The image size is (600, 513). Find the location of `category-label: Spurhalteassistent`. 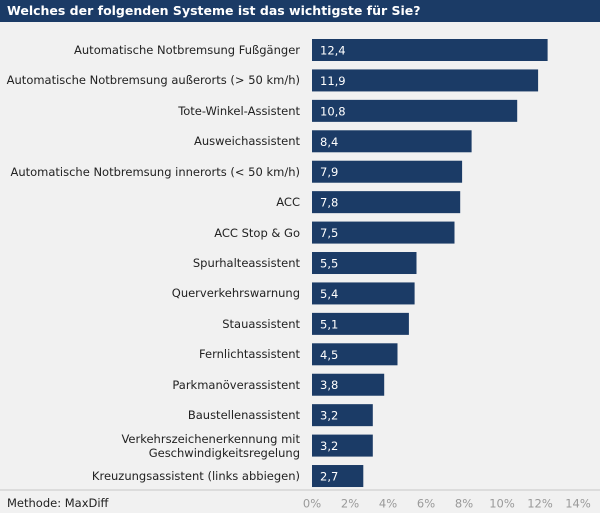

category-label: Spurhalteassistent is located at coordinates (246, 263).